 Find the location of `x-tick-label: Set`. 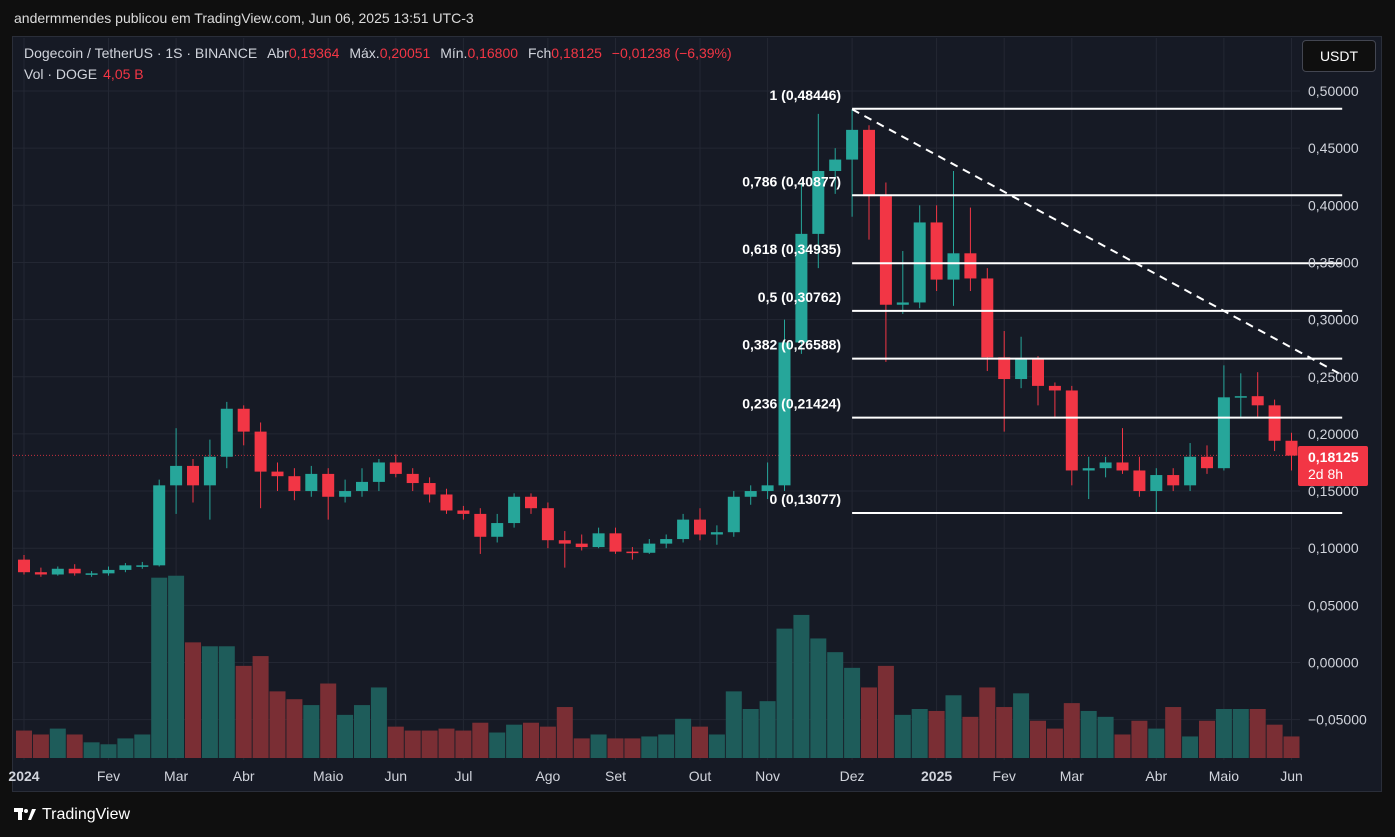

x-tick-label: Set is located at coordinates (615, 776).